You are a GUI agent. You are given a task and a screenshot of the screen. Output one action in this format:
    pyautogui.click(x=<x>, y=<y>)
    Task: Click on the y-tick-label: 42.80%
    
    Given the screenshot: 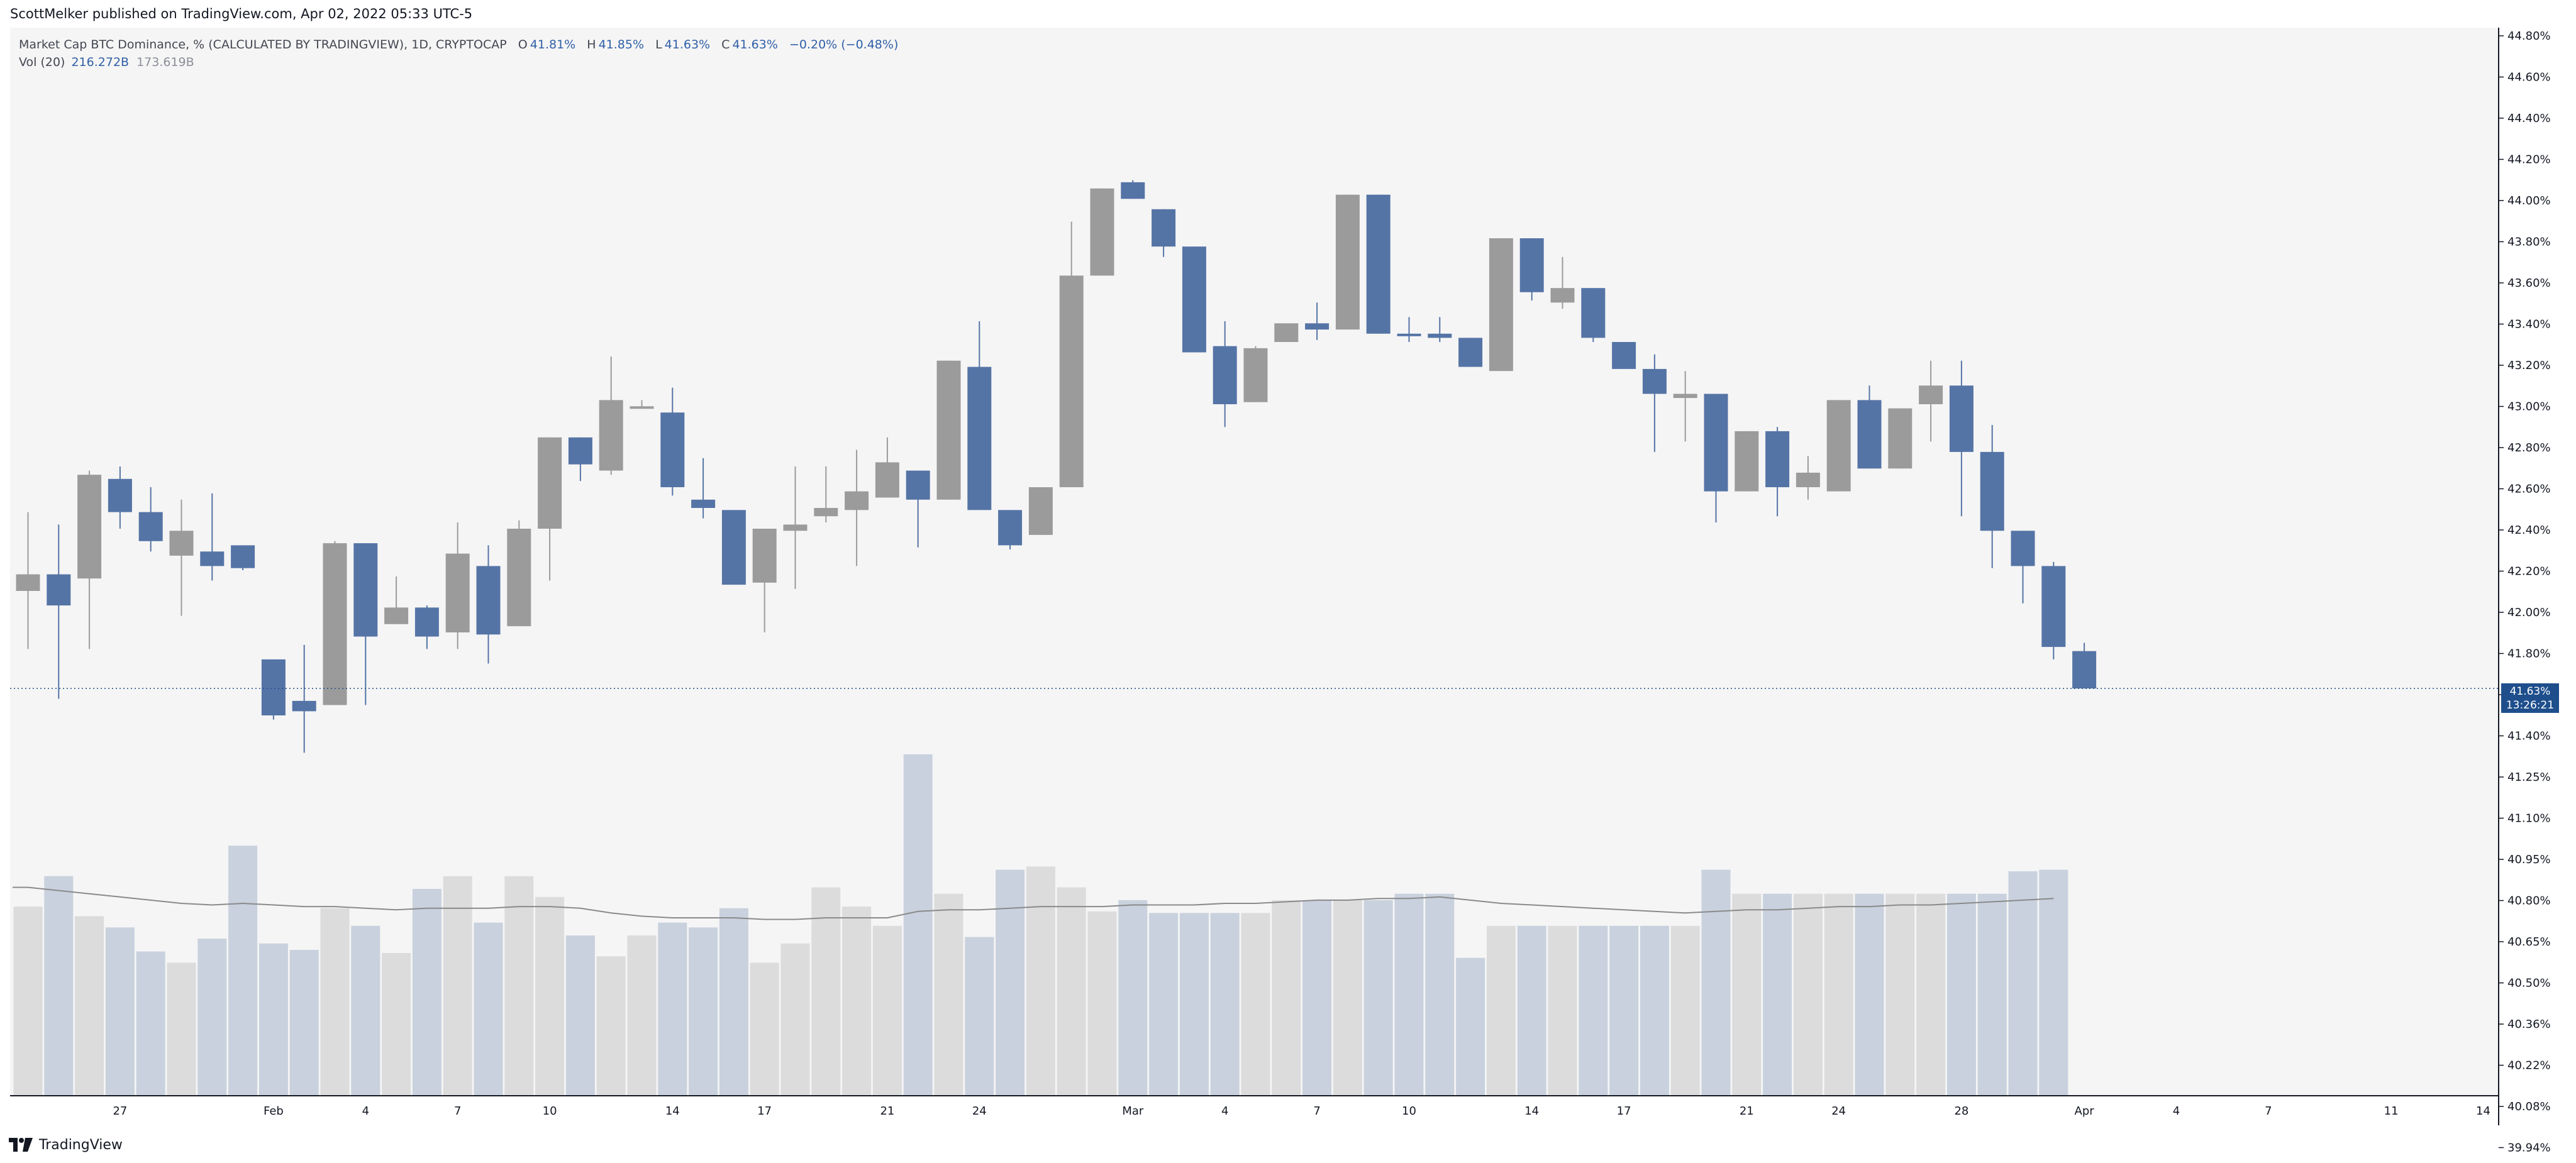 What is the action you would take?
    pyautogui.click(x=2529, y=448)
    